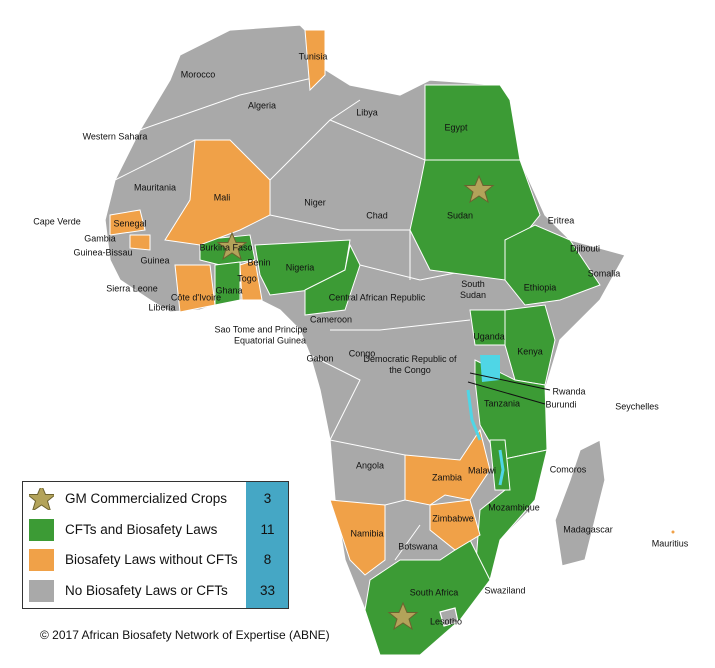  I want to click on country-label: Djibouti, so click(585, 248).